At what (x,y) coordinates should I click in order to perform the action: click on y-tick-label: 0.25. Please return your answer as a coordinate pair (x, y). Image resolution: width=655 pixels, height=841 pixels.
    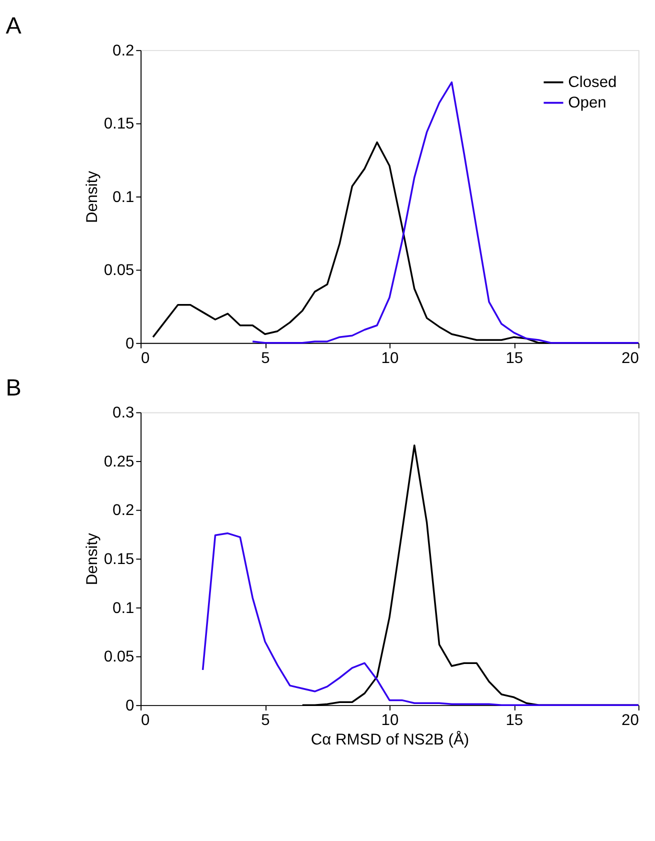
    Looking at the image, I should click on (119, 461).